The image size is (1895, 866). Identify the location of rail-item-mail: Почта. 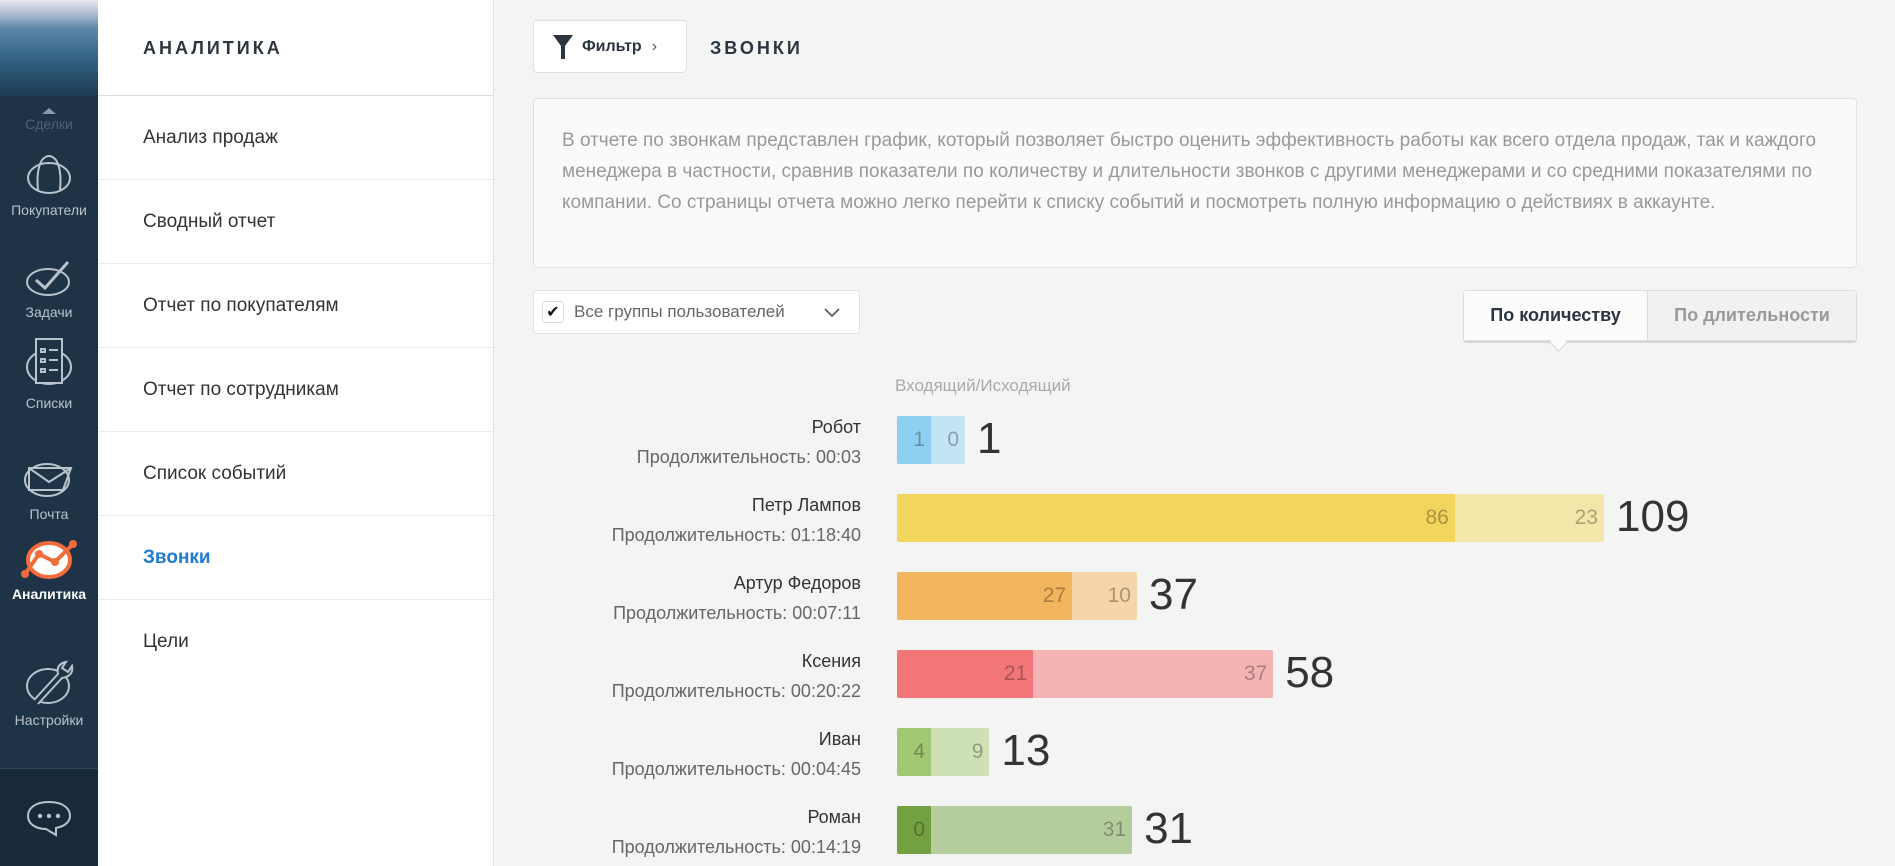
(49, 491).